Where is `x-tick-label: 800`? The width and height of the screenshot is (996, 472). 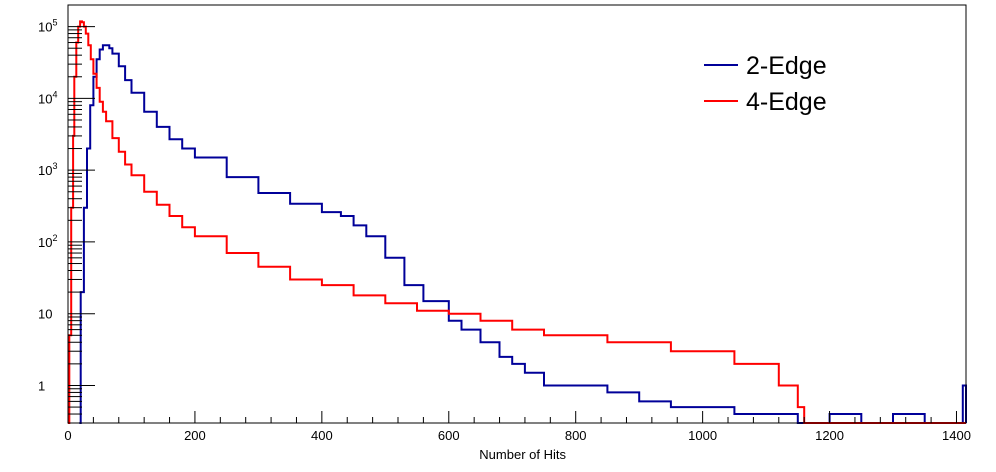
x-tick-label: 800 is located at coordinates (576, 435).